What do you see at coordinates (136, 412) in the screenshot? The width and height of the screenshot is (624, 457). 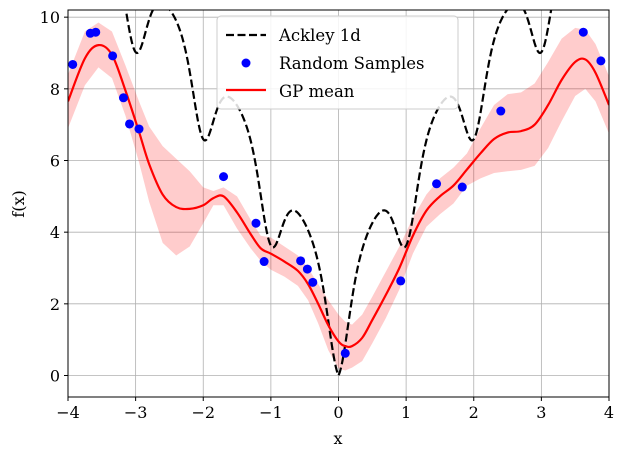 I see `x-tick-label: −3` at bounding box center [136, 412].